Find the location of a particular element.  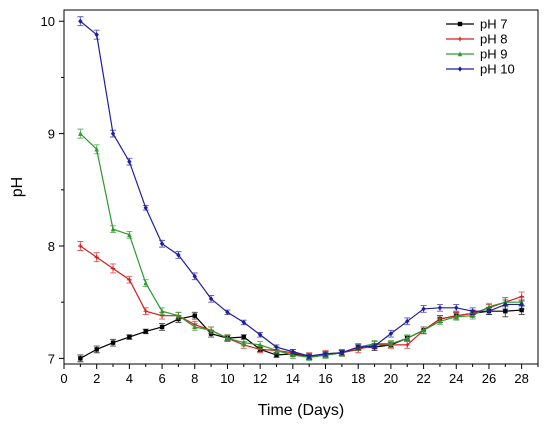

legend-item: pH 9 is located at coordinates (476, 54).